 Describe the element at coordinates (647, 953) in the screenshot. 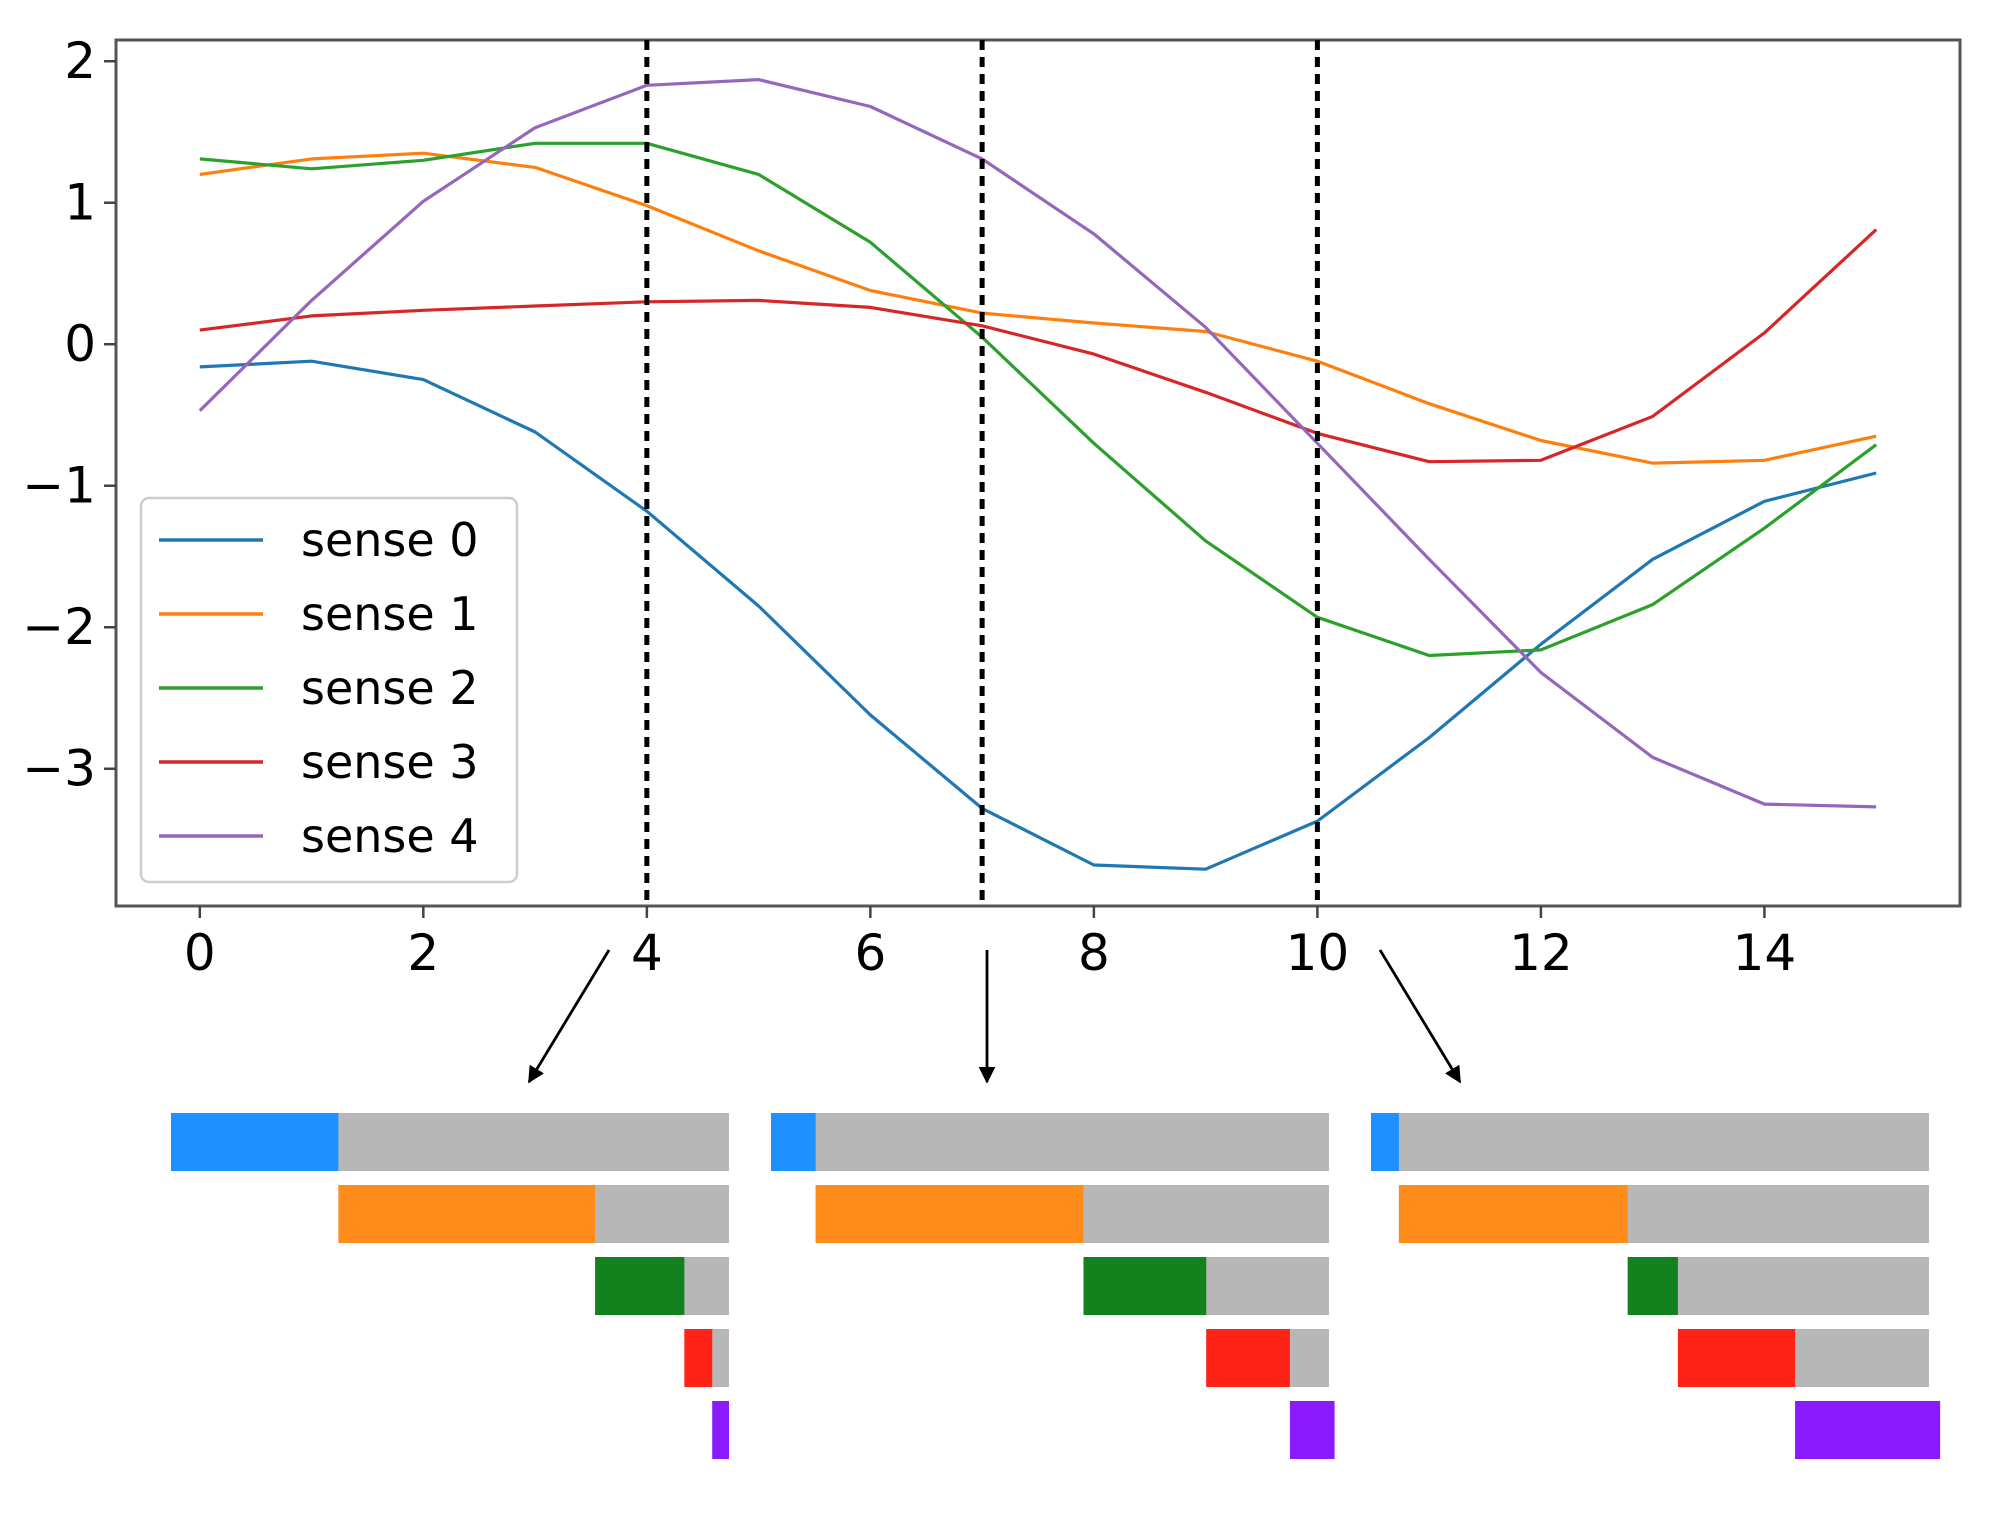

I see `x-tick-label: 4` at that location.